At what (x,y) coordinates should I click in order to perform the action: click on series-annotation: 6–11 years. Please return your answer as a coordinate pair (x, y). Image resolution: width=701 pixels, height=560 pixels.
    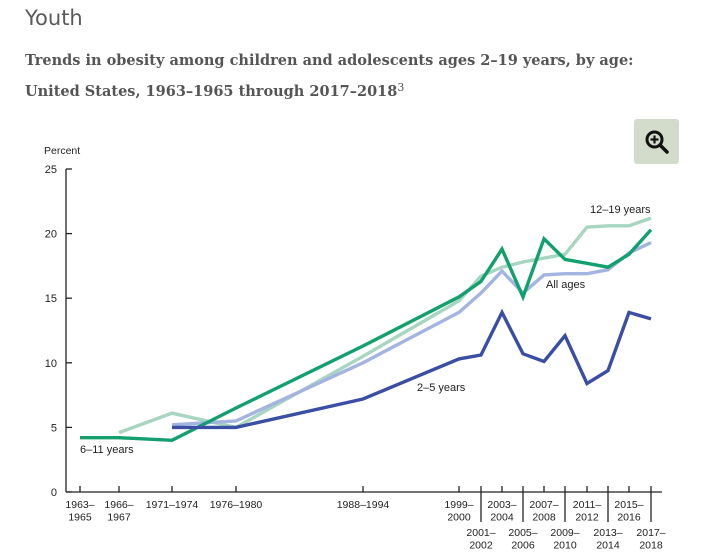
    Looking at the image, I should click on (107, 450).